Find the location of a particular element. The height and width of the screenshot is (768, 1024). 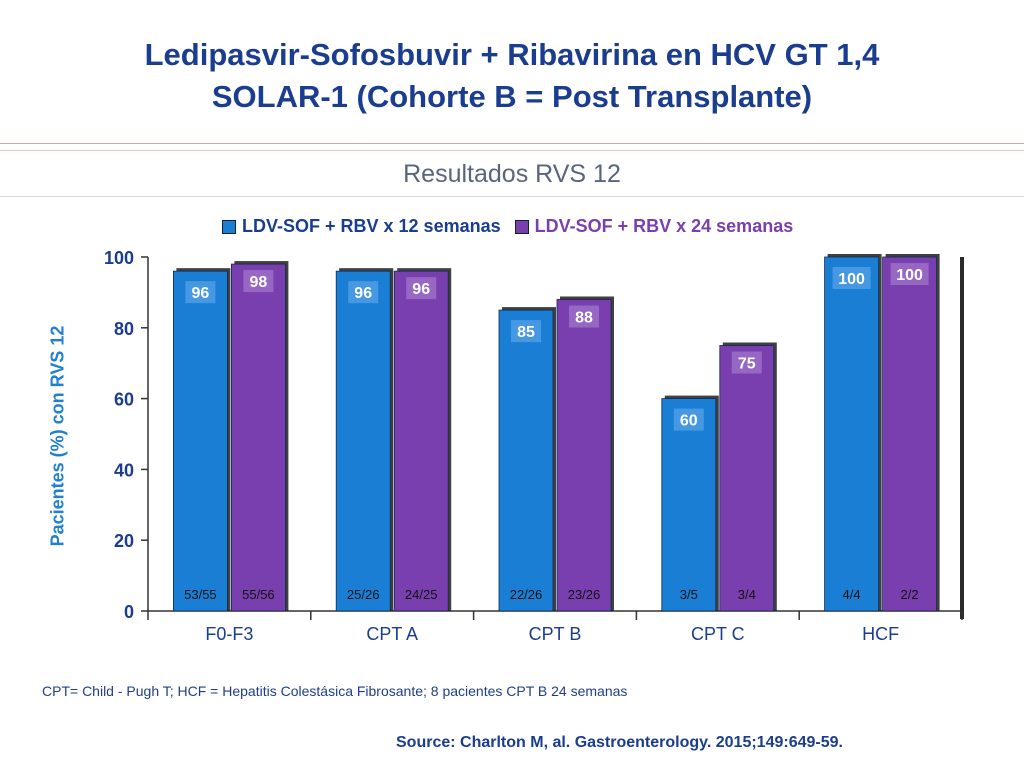

data-label: 60 is located at coordinates (689, 421).